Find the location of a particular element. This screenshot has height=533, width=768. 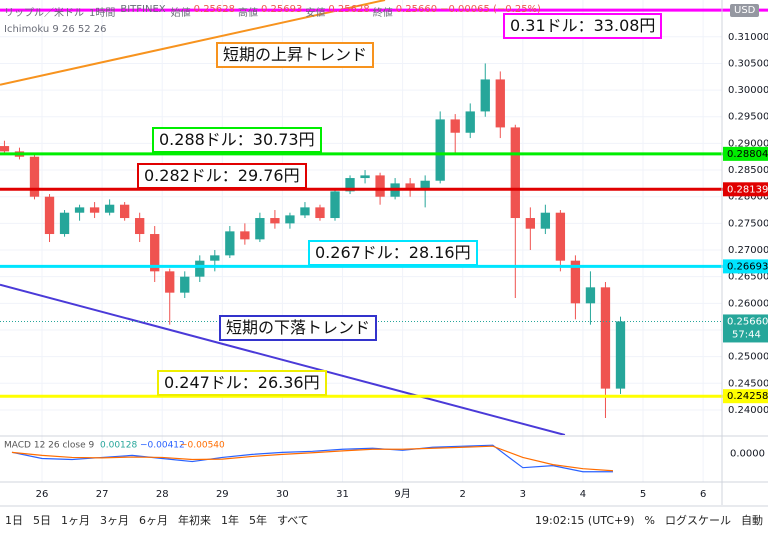

y-tick-label: 0.29000 is located at coordinates (748, 143).